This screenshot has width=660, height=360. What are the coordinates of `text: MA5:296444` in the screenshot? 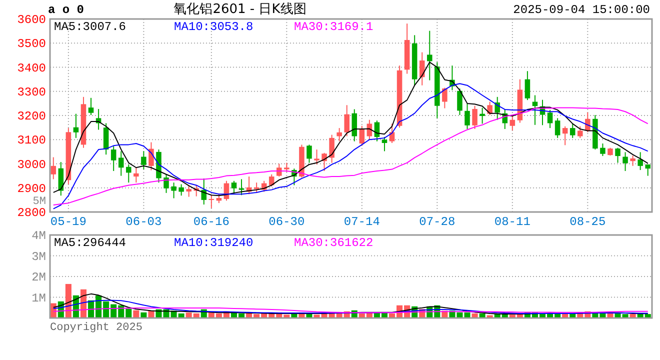 It's located at (90, 243).